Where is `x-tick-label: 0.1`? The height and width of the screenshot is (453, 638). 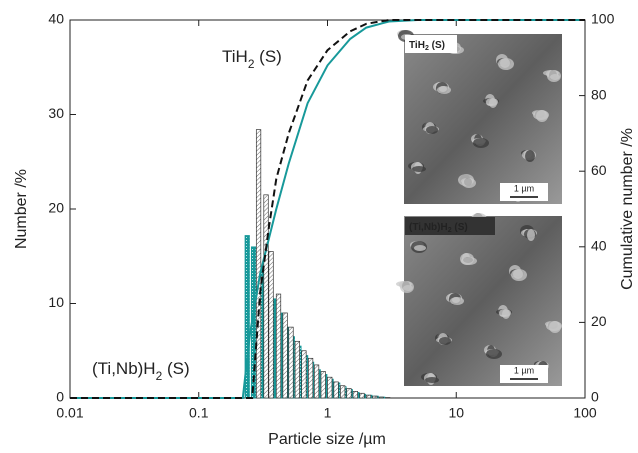 x-tick-label: 0.1 is located at coordinates (199, 413).